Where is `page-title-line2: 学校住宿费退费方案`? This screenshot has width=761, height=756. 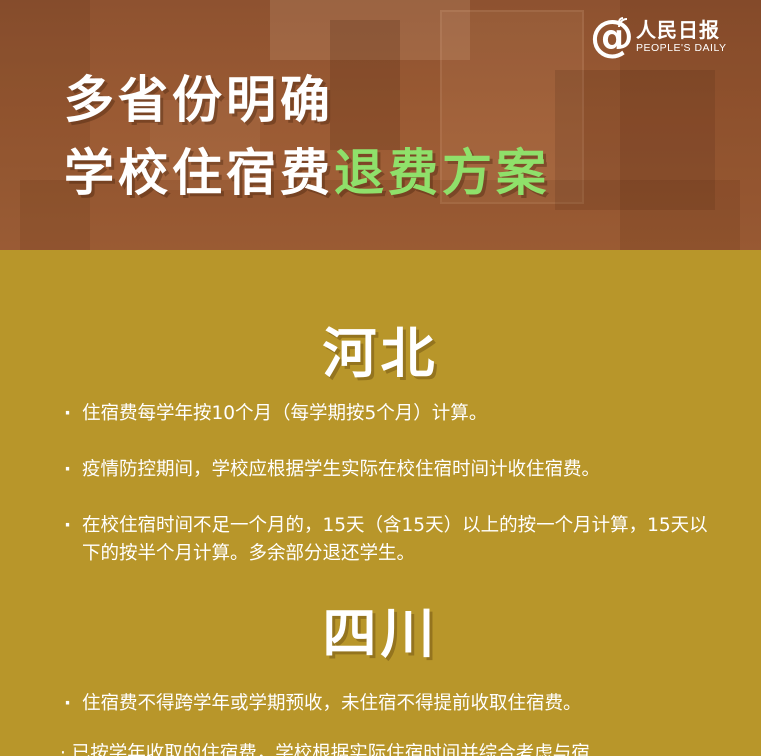 page-title-line2: 学校住宿费退费方案 is located at coordinates (307, 173).